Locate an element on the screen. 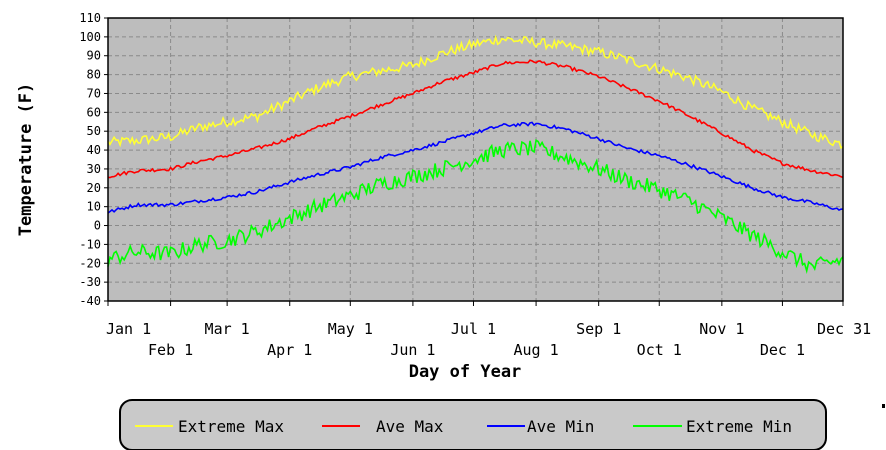 This screenshot has height=450, width=886. y-tick-label: 100 is located at coordinates (90, 37).